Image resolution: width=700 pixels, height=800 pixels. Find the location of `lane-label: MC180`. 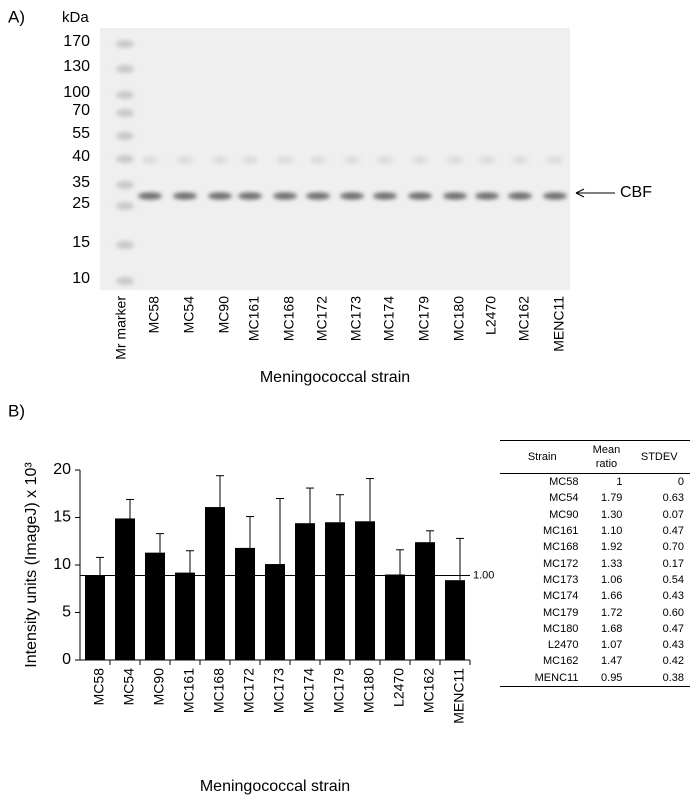

lane-label: MC180 is located at coordinates (459, 318).